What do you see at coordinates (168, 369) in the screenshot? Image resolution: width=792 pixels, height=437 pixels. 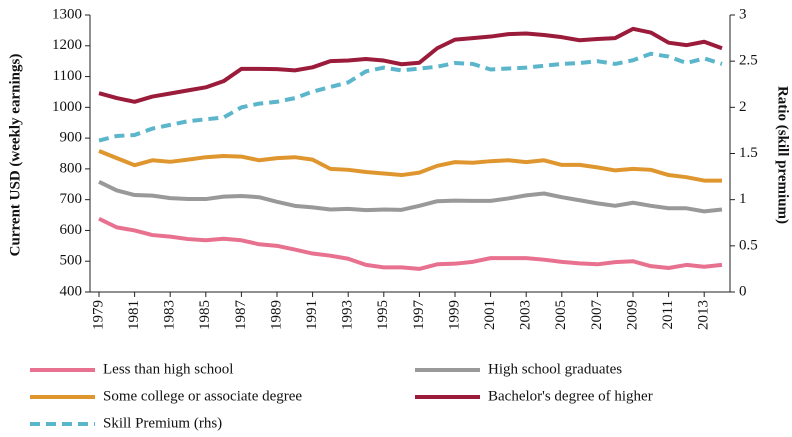 I see `legend-label: Less than high school` at bounding box center [168, 369].